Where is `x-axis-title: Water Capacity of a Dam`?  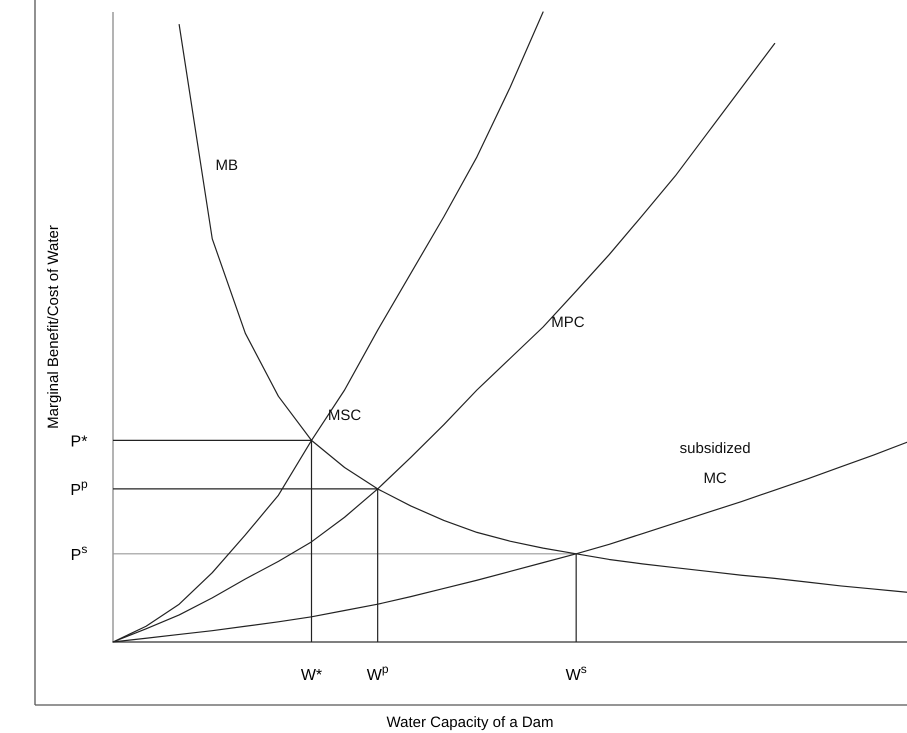 x-axis-title: Water Capacity of a Dam is located at coordinates (470, 722).